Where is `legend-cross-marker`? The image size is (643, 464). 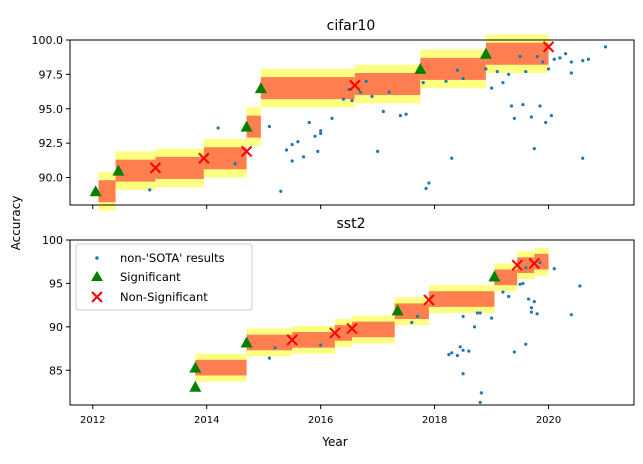
legend-cross-marker is located at coordinates (97, 297).